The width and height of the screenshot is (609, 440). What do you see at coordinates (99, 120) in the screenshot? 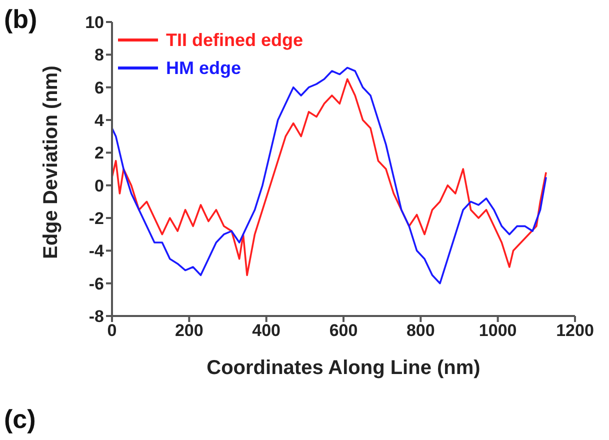
I see `y-tick-label: 4` at bounding box center [99, 120].